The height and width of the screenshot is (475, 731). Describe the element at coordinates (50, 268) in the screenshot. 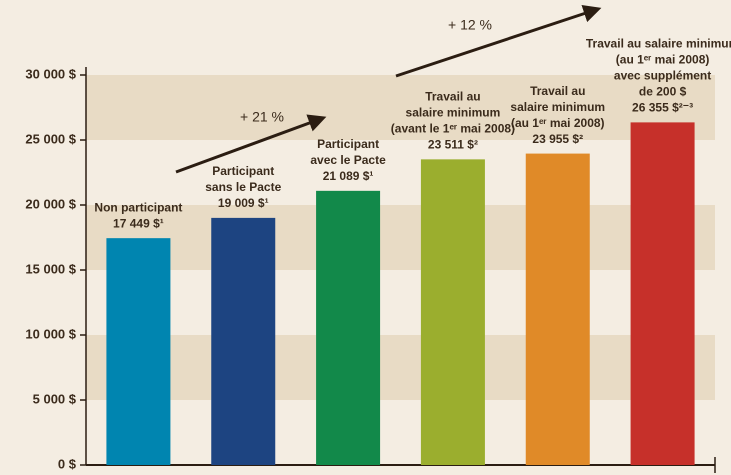

I see `y-tick-label: 15 000 $` at that location.